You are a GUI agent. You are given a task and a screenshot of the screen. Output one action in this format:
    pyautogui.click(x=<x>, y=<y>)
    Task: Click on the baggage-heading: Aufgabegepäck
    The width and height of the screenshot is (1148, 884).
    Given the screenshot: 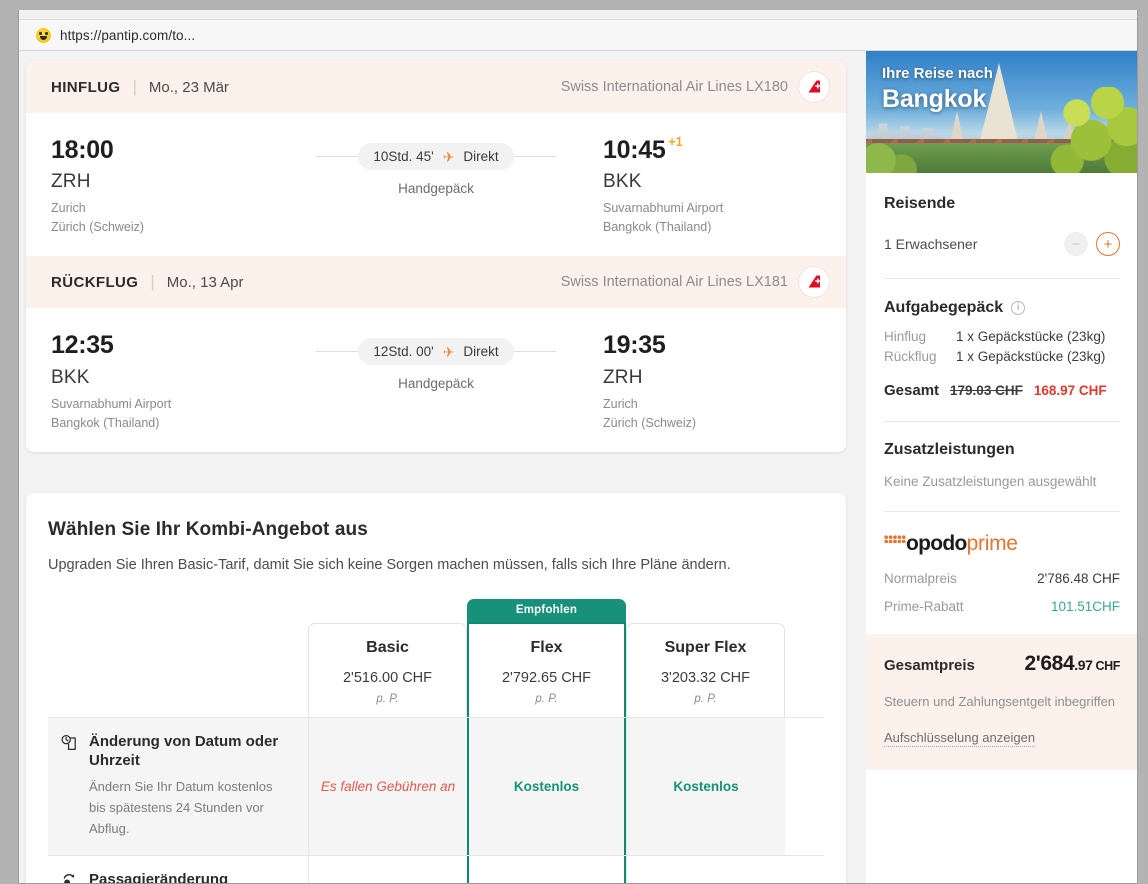 What is the action you would take?
    pyautogui.click(x=944, y=307)
    